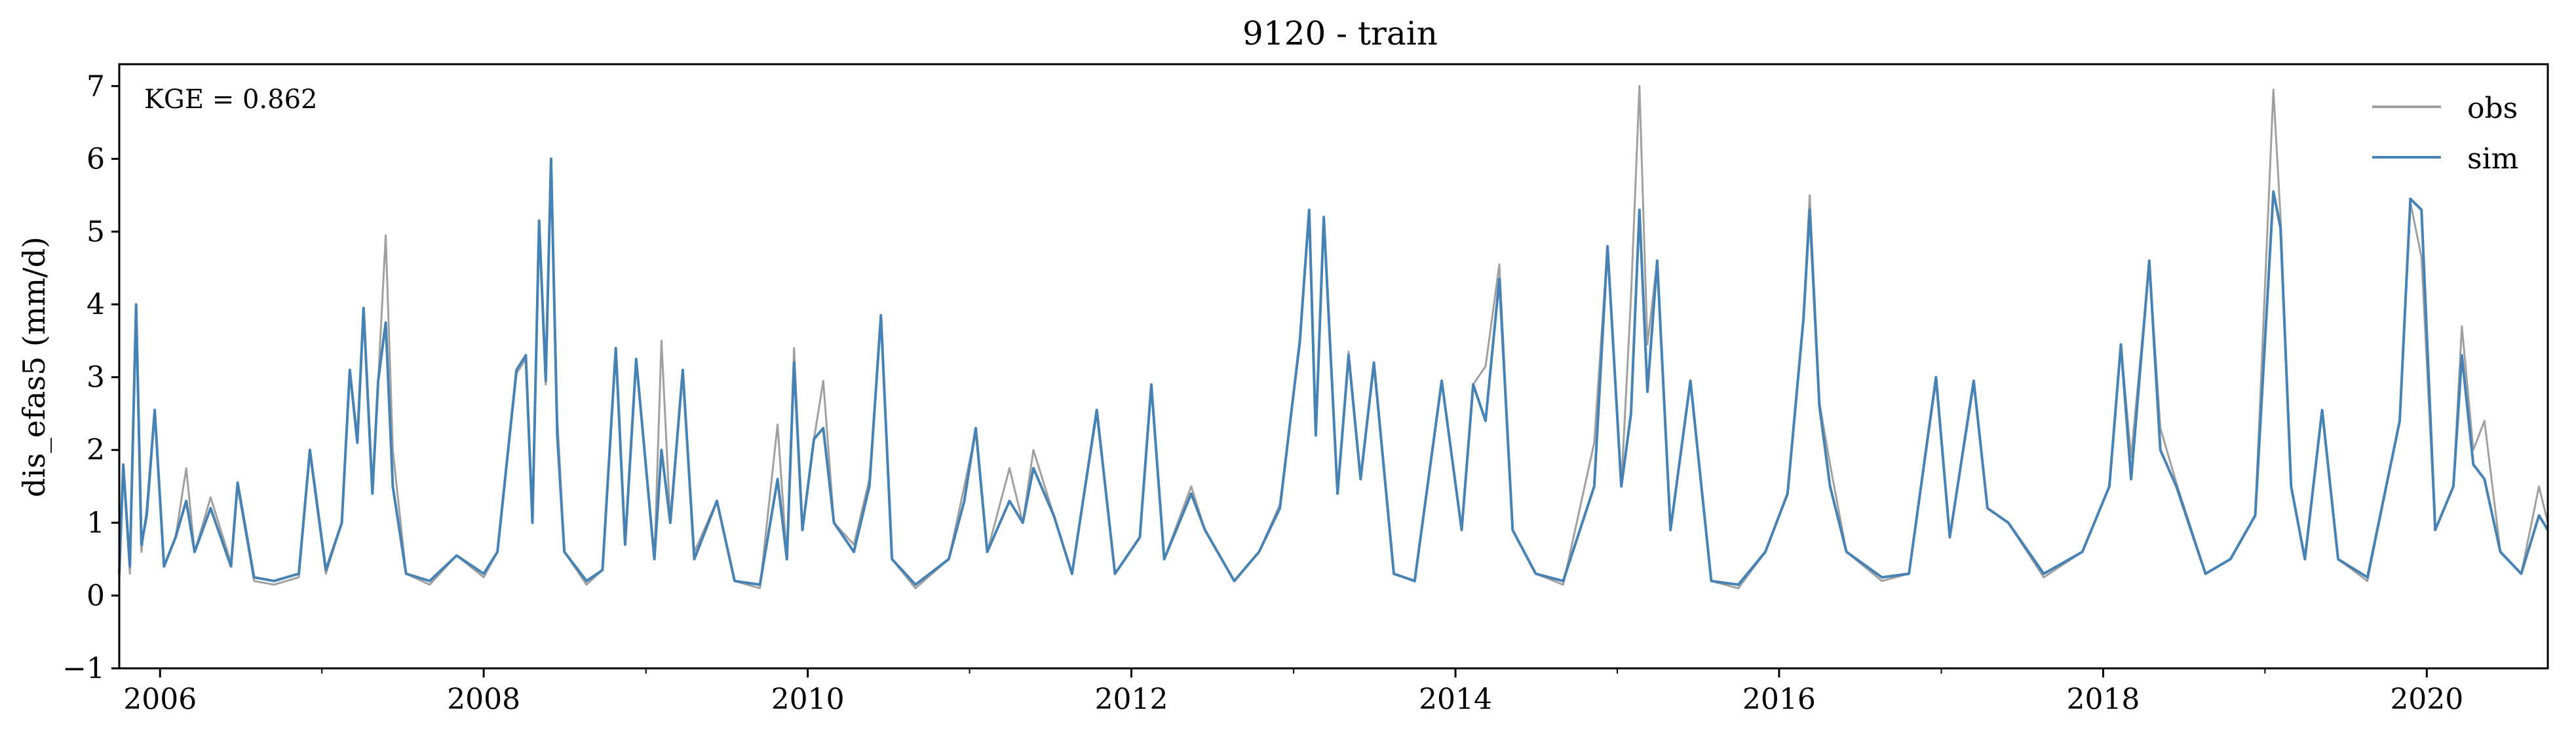 The image size is (2576, 745). Describe the element at coordinates (34, 367) in the screenshot. I see `y-axis-label: dis_efas5 (mm/d)` at that location.